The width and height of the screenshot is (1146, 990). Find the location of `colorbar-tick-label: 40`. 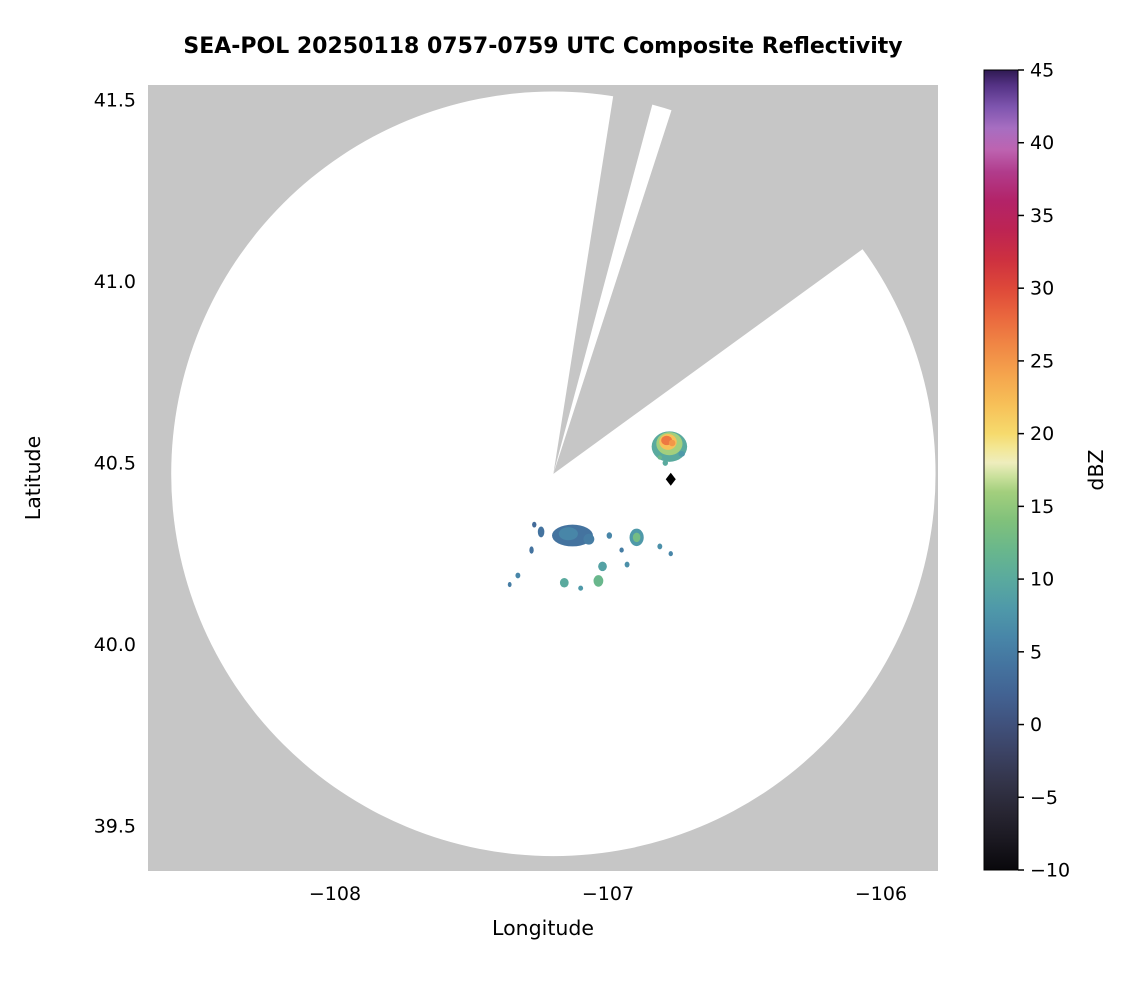

colorbar-tick-label: 40 is located at coordinates (1042, 143).